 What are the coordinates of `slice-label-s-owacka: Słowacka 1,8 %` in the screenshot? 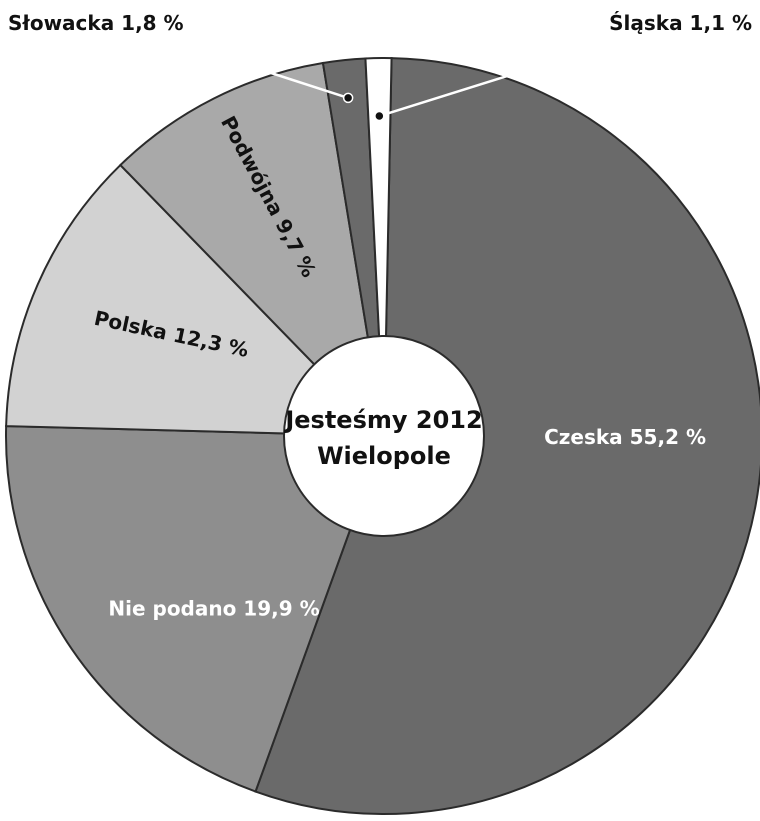 It's located at (96, 23).